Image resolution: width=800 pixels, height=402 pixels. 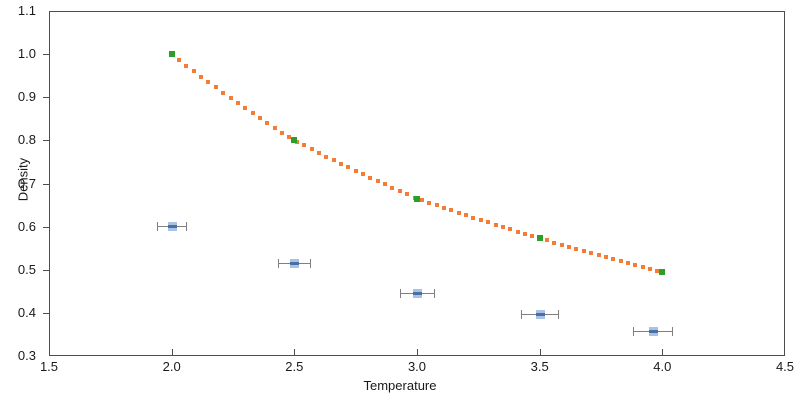 I want to click on y-axis-tick-label: 0.6, so click(x=26, y=226).